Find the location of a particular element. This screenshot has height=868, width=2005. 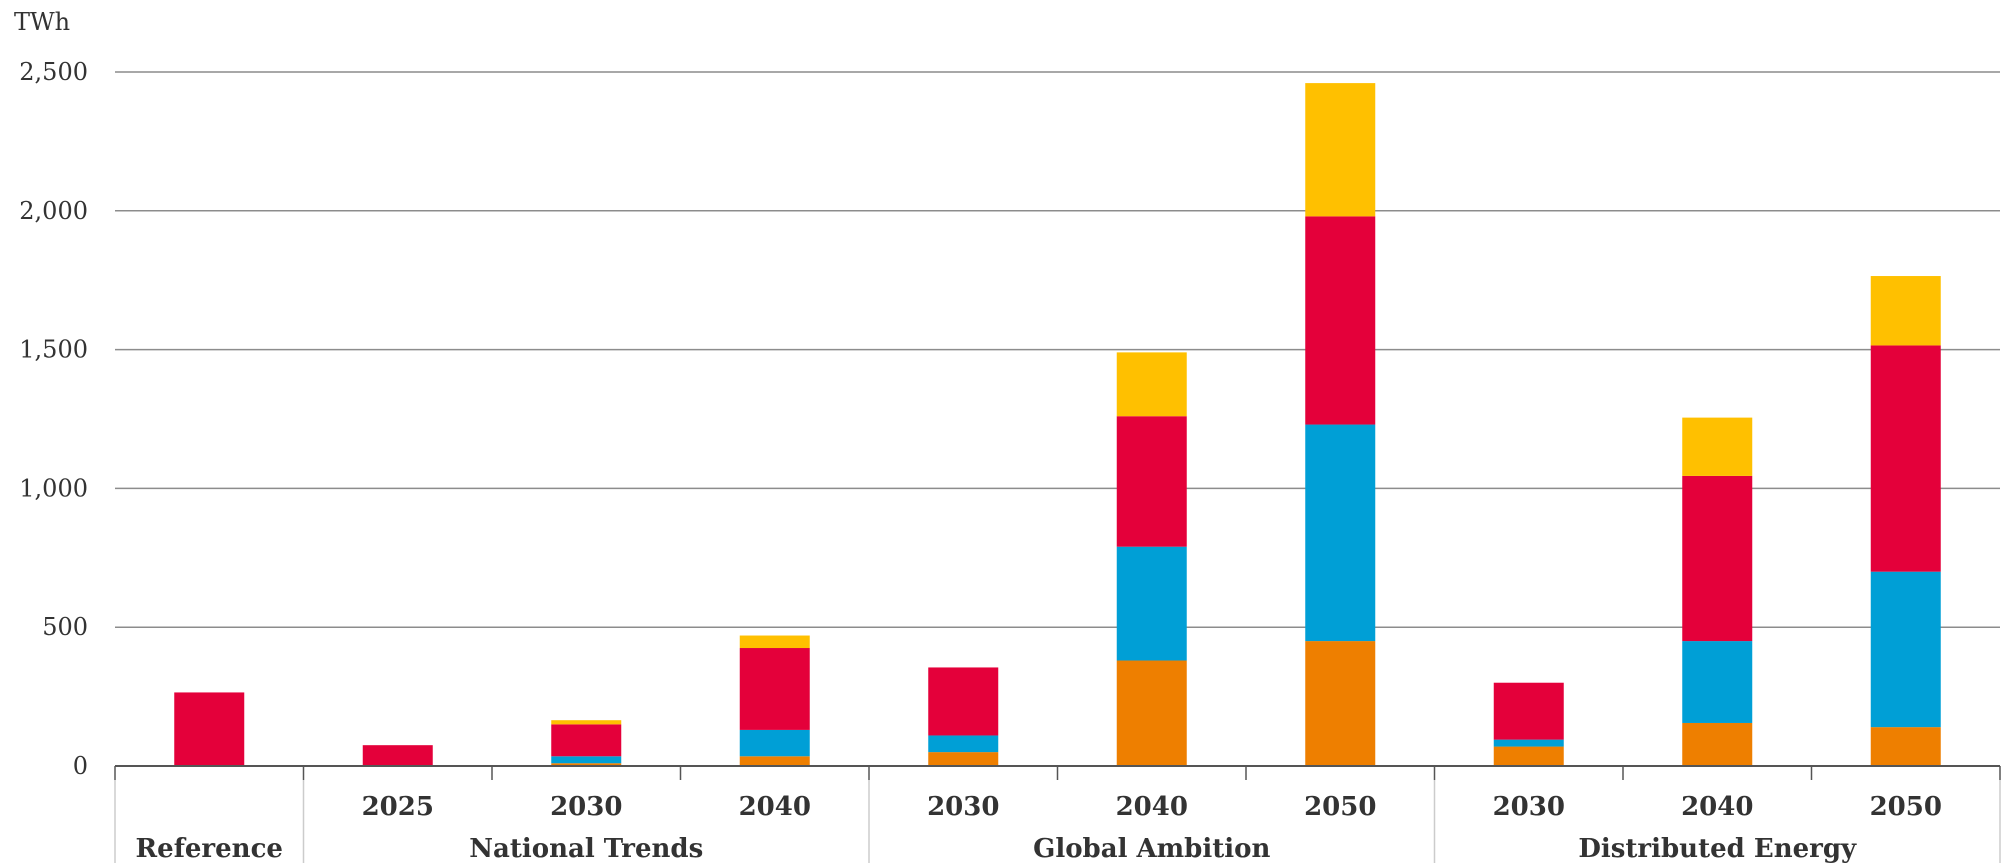

scenario-group-label: National Trends is located at coordinates (586, 848).